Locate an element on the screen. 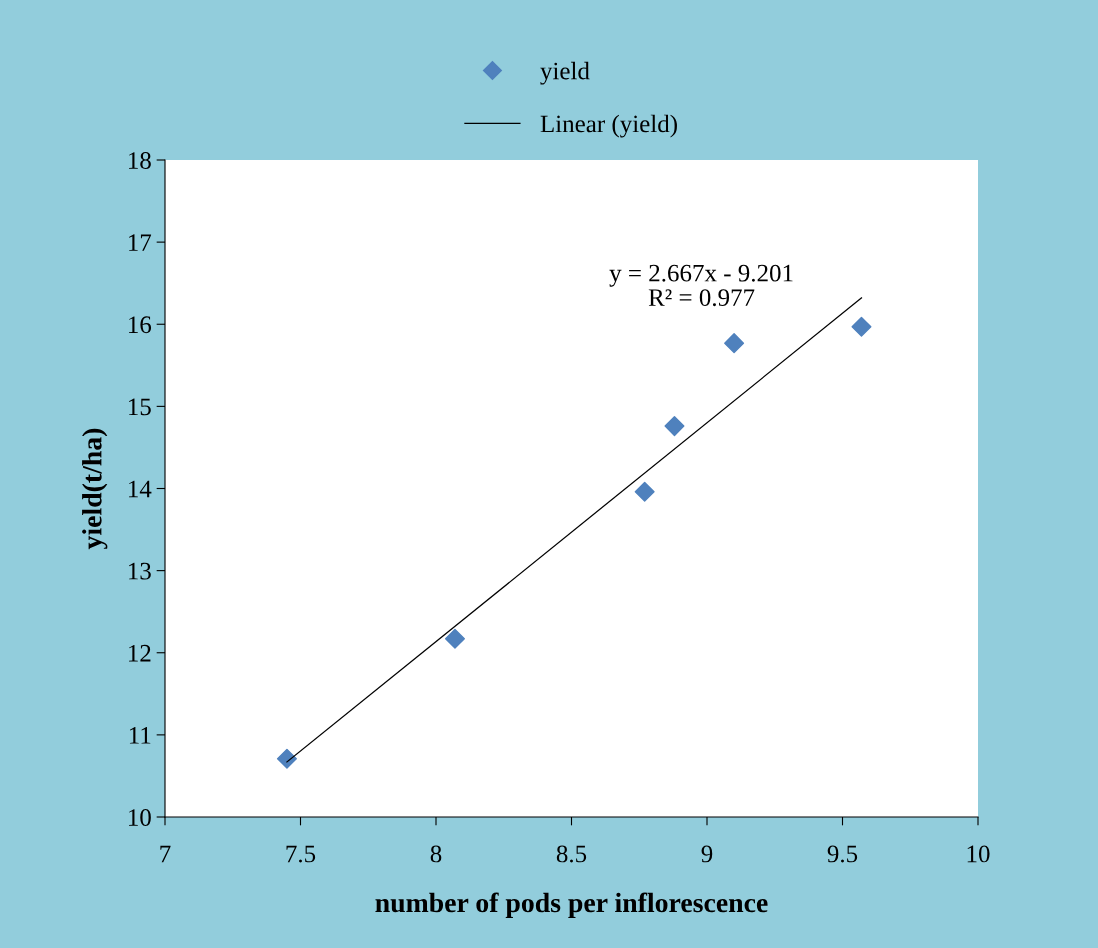  x-tick-label: 9 is located at coordinates (707, 854).